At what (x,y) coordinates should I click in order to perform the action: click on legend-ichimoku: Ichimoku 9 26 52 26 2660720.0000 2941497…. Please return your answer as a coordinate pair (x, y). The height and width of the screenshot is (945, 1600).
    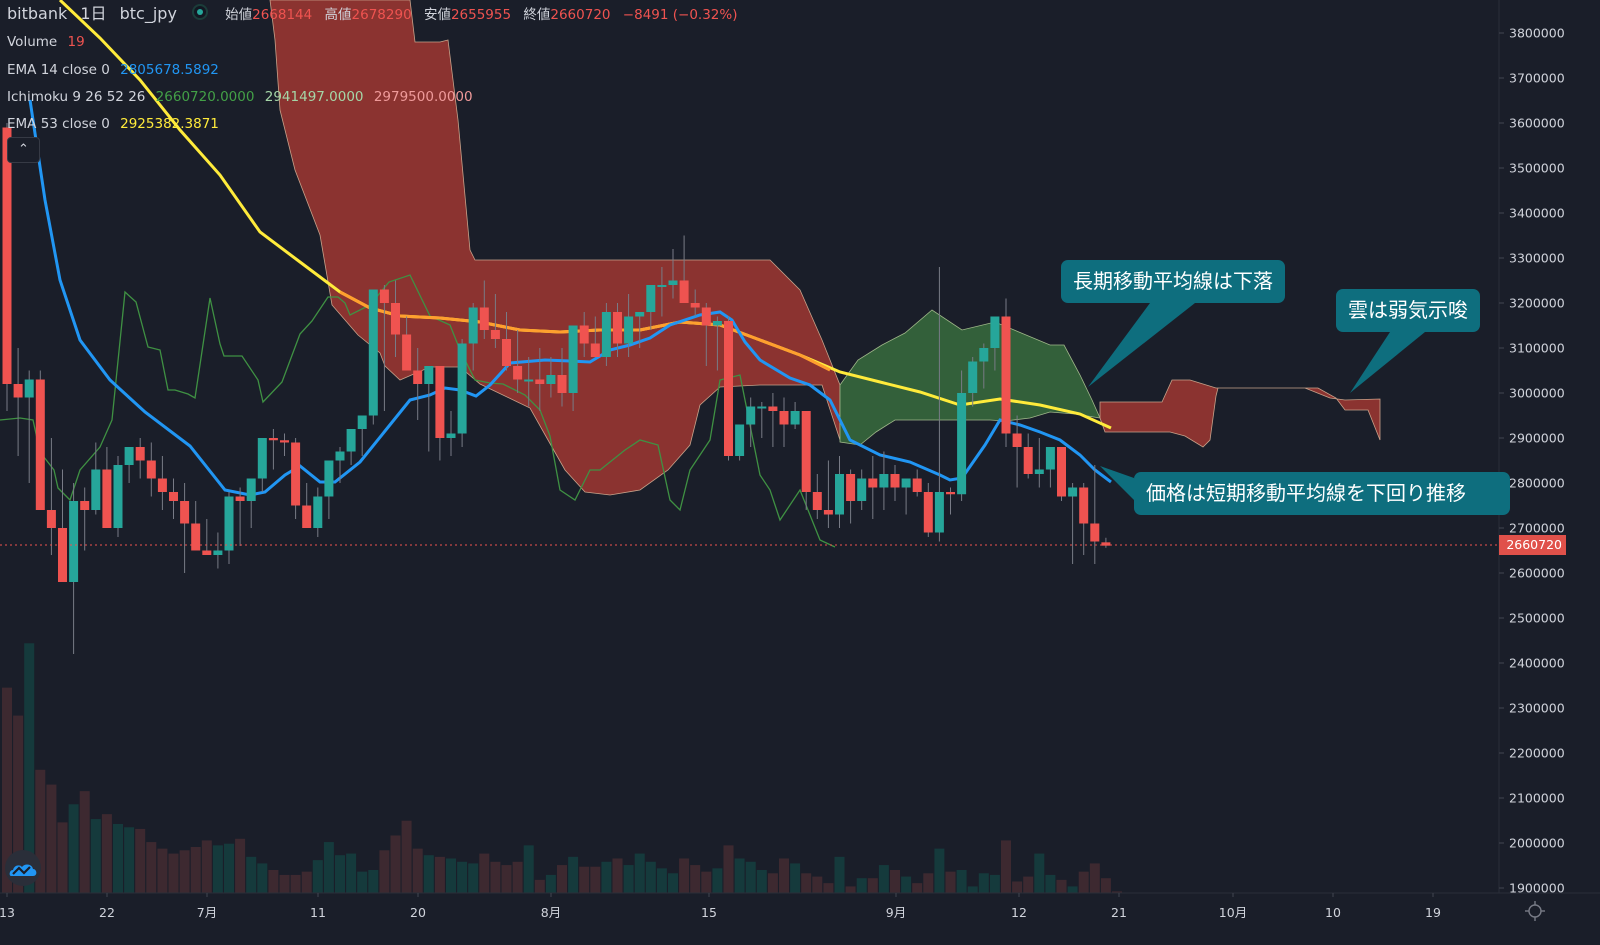
    Looking at the image, I should click on (376, 97).